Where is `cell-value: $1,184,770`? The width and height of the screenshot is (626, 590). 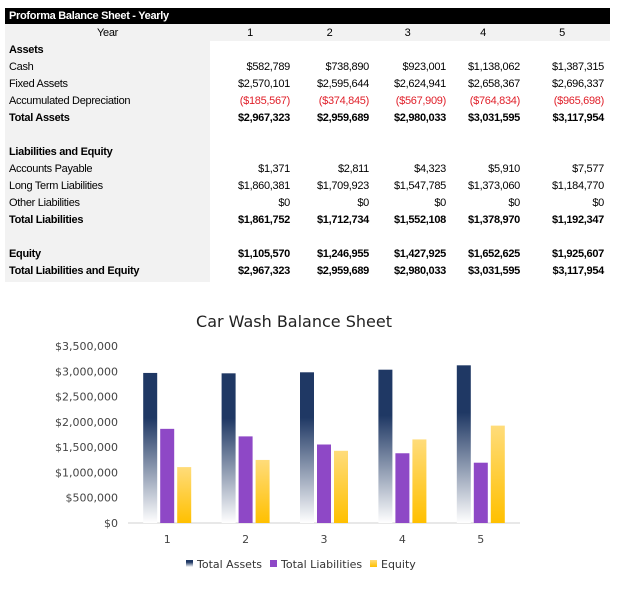
cell-value: $1,184,770 is located at coordinates (577, 185).